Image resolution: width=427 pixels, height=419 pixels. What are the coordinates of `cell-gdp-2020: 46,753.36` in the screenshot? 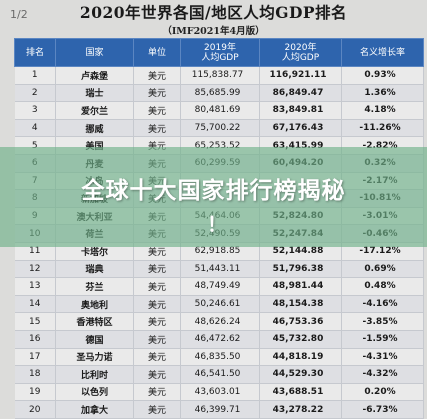 It's located at (300, 321).